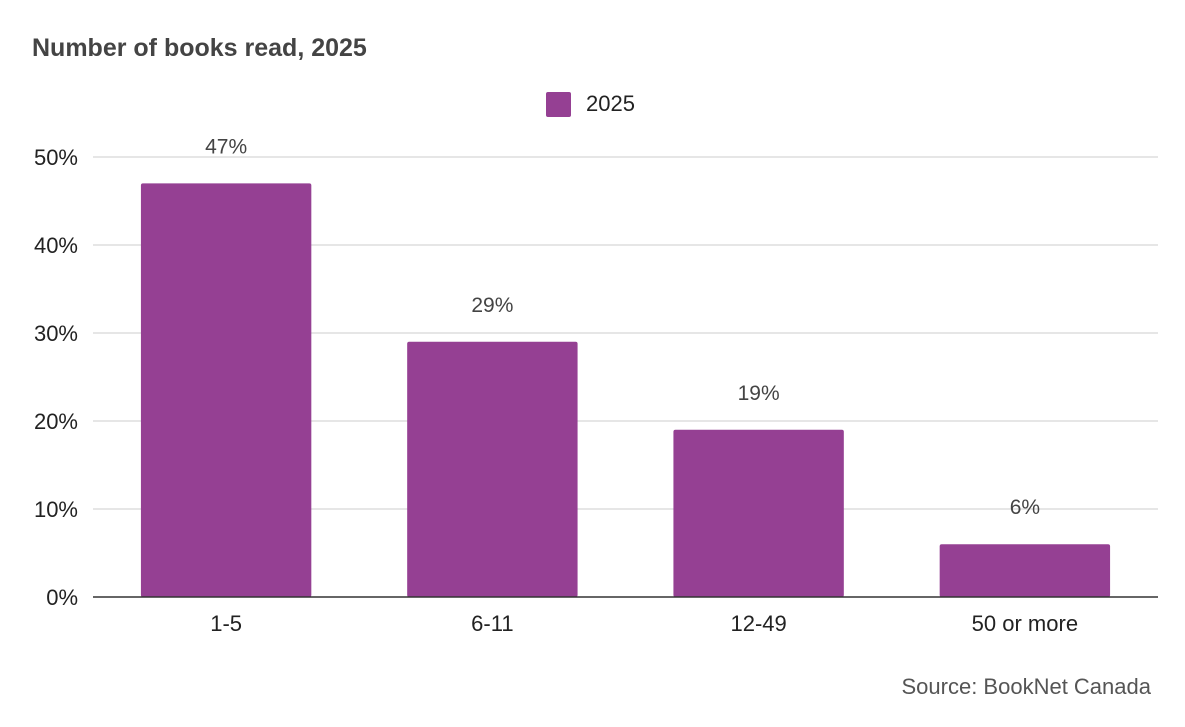 Image resolution: width=1185 pixels, height=727 pixels. Describe the element at coordinates (644, 623) in the screenshot. I see `x-axis-labels: 1-5 6-11 12-49 50 or more` at that location.